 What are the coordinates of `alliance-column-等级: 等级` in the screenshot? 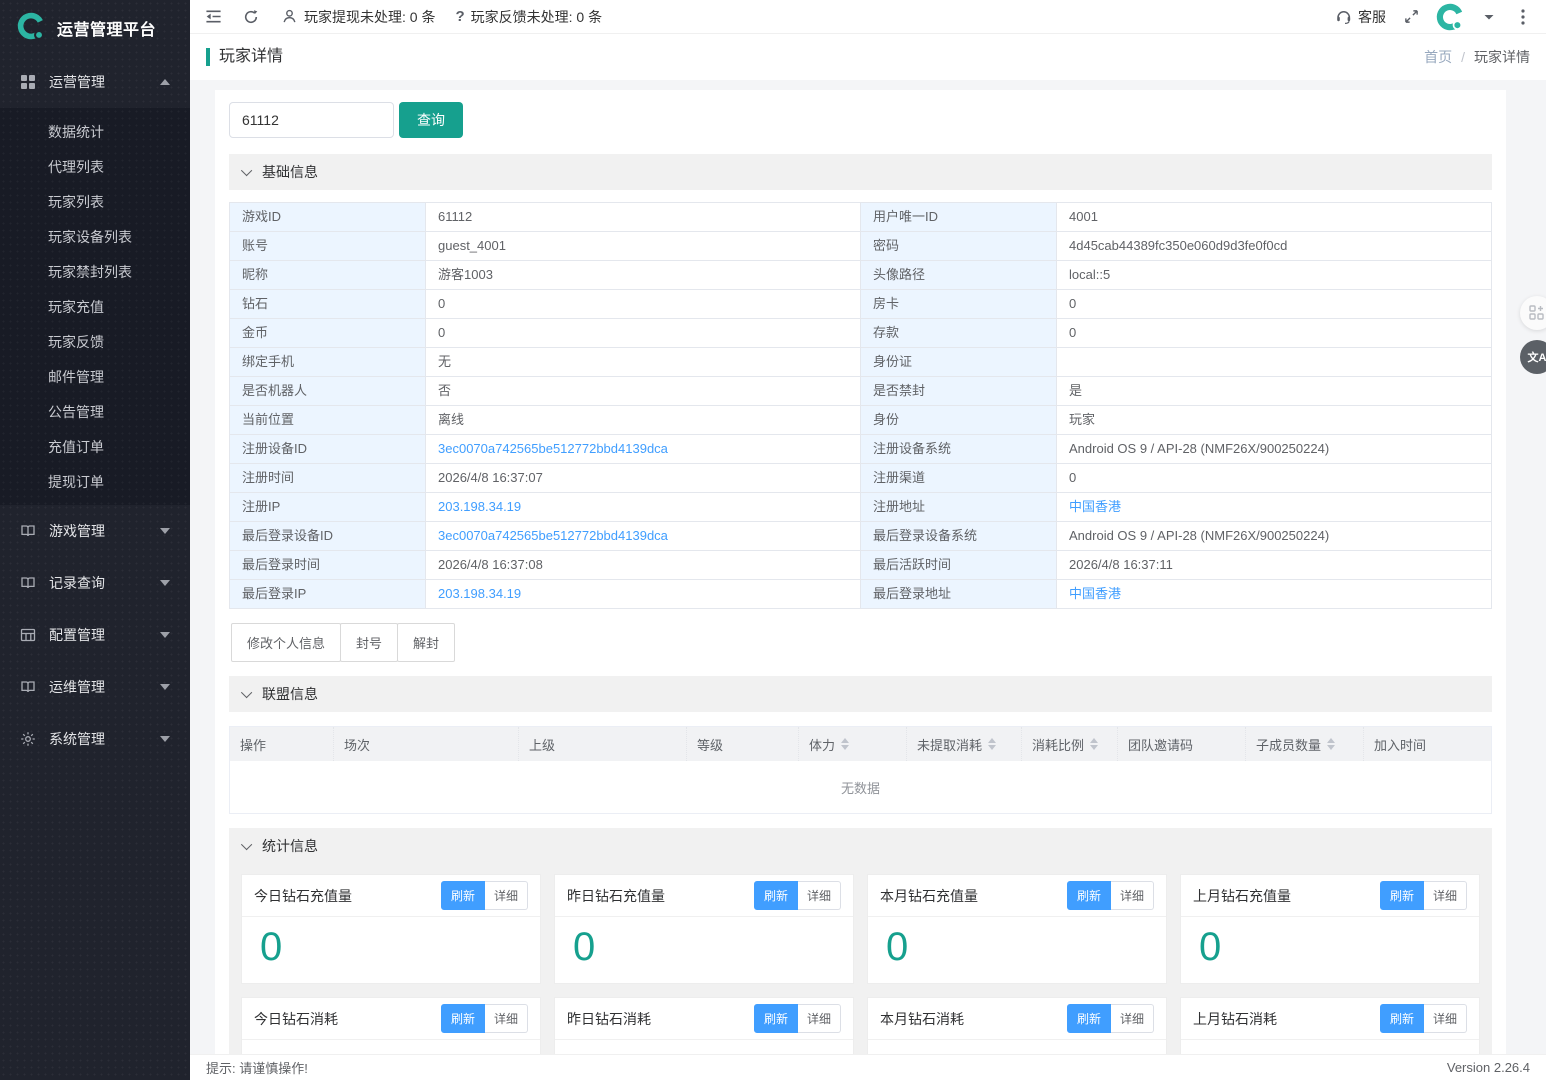 It's located at (743, 744).